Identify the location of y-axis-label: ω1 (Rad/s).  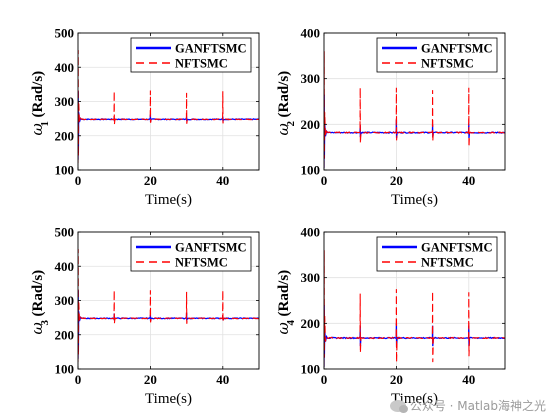
(39, 103).